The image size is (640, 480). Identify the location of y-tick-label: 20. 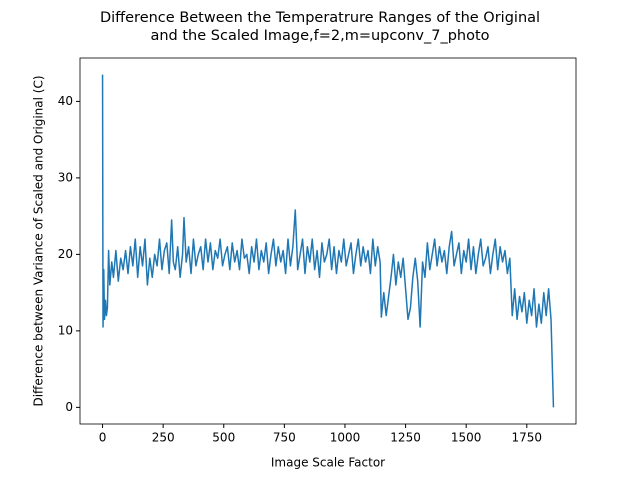
(65, 254).